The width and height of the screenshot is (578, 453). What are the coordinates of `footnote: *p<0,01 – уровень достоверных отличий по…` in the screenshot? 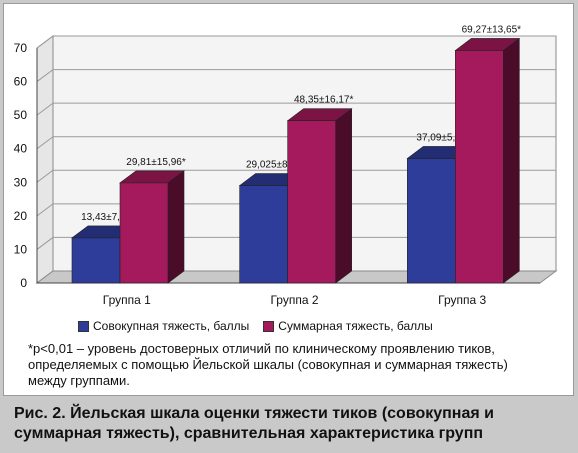 It's located at (268, 364).